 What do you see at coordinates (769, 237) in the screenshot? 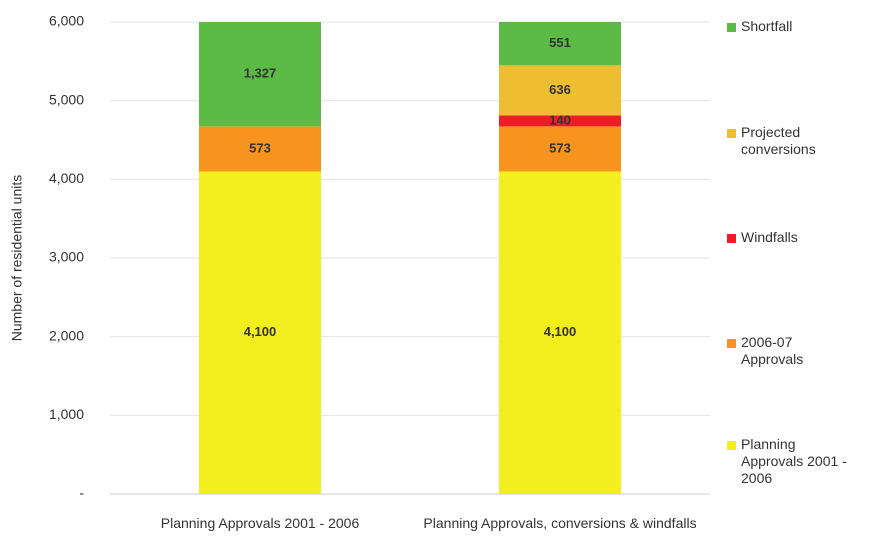
I see `legend-label: Windfalls` at bounding box center [769, 237].